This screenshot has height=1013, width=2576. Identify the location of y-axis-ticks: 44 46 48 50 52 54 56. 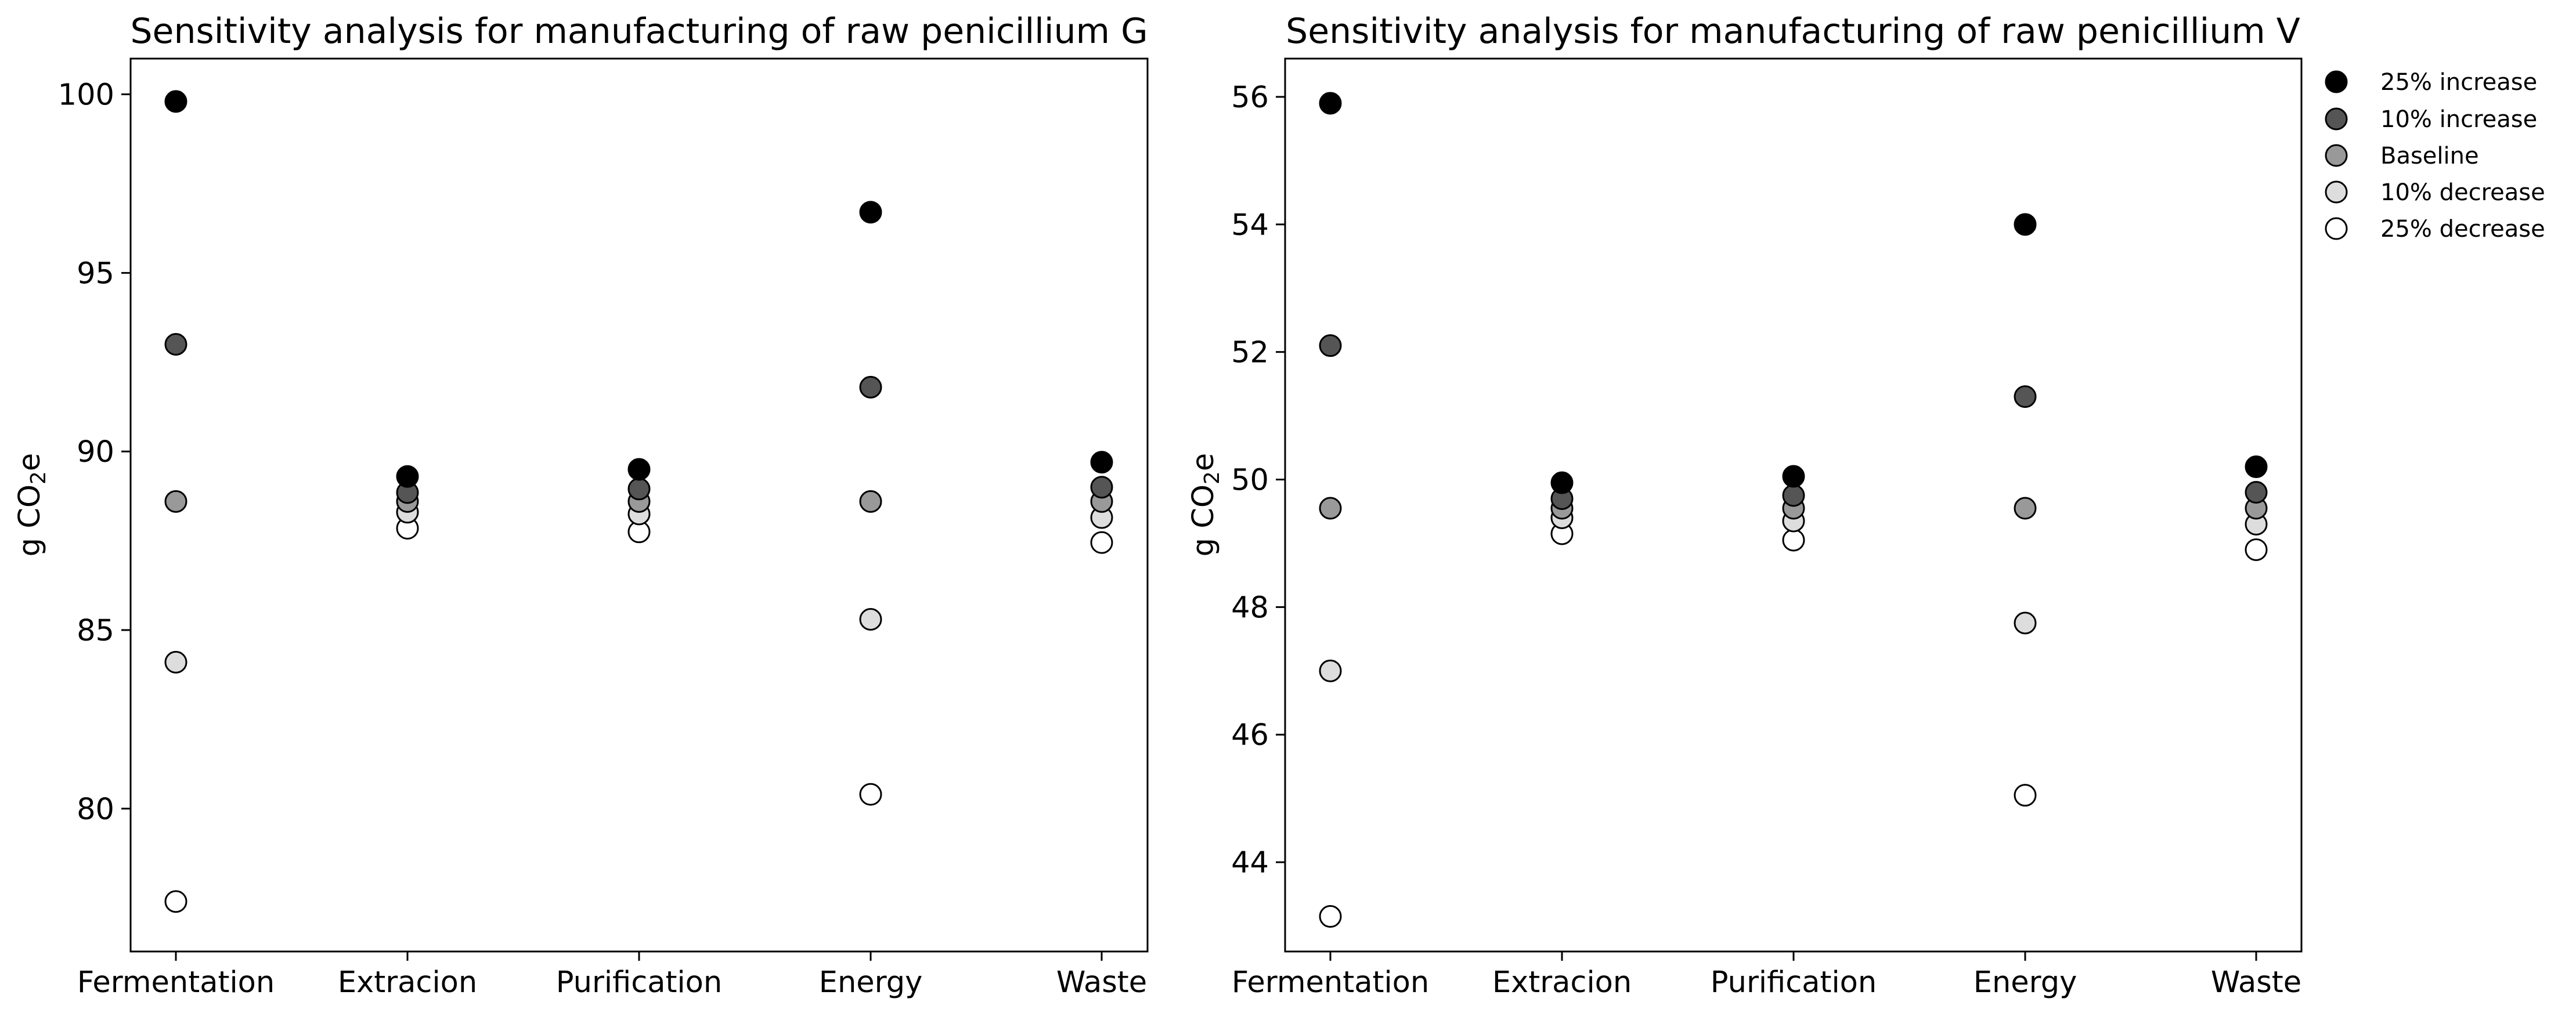
(1258, 481).